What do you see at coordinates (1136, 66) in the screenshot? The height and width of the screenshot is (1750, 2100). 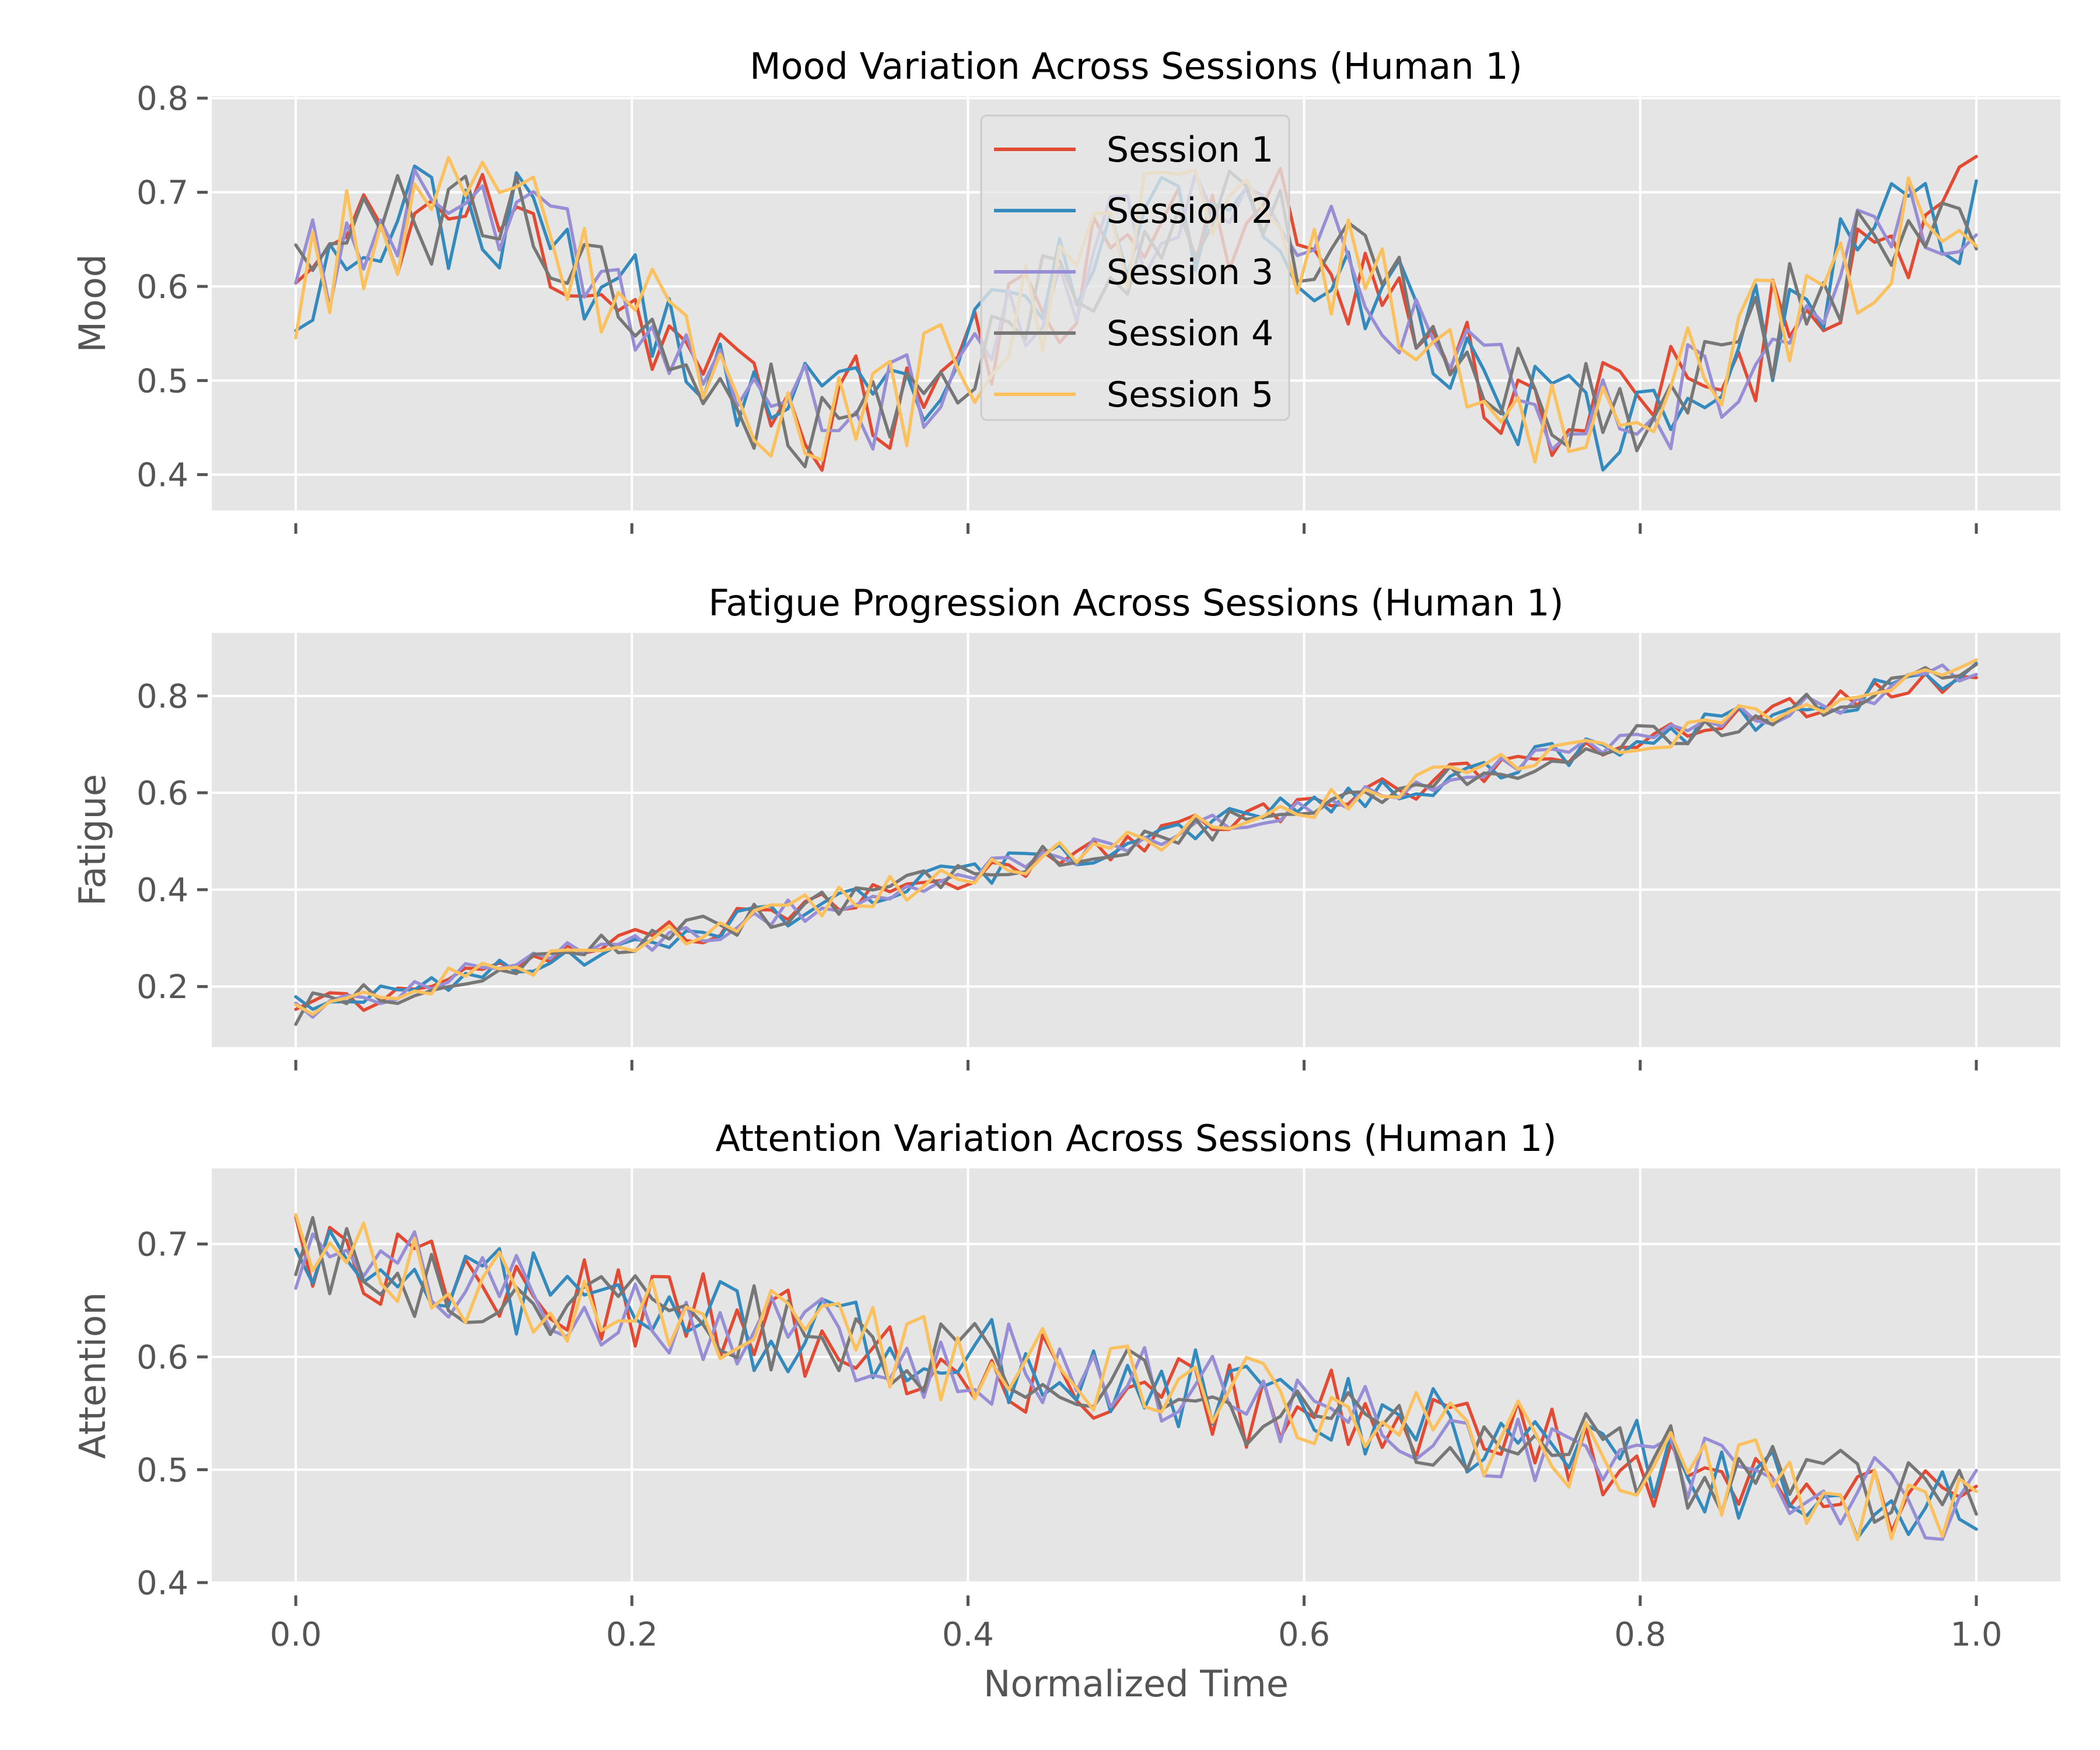 I see `chart-title: Mood Variation Across Sessions (Human 1)` at bounding box center [1136, 66].